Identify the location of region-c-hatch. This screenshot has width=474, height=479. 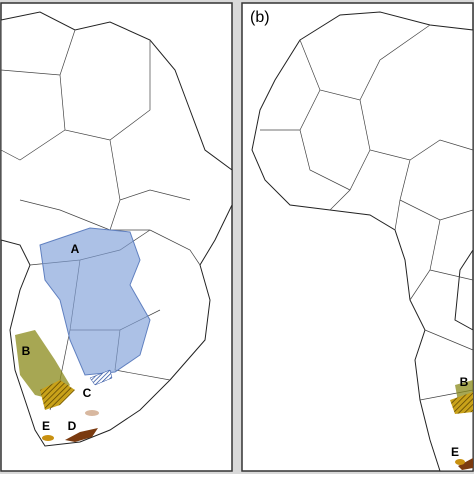
(101, 377).